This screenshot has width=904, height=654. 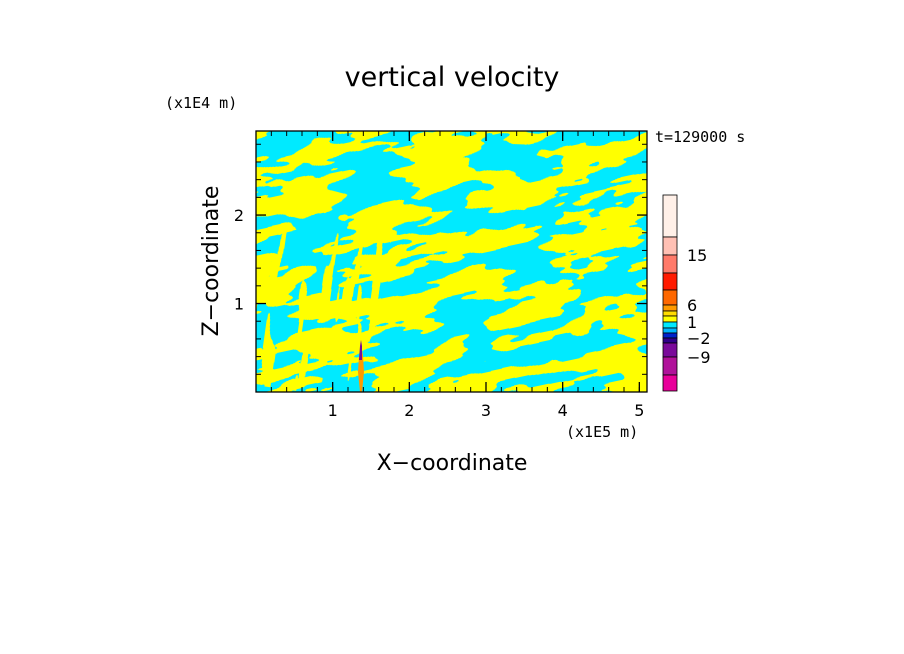 I want to click on y-axis-title: Z−coordinate, so click(x=211, y=261).